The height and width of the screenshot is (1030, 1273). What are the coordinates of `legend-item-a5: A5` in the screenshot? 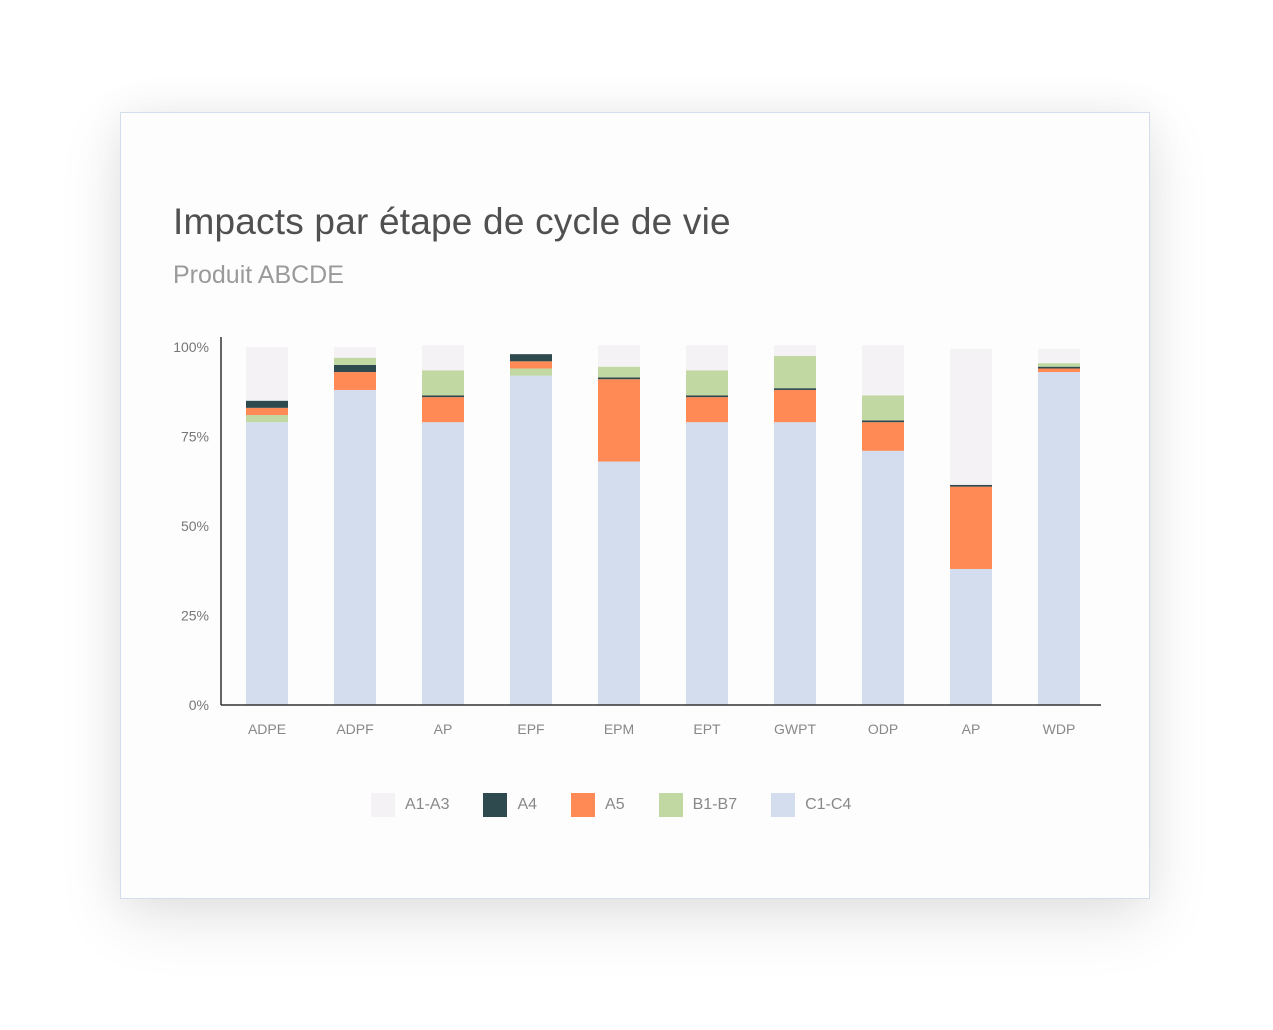 It's located at (598, 805).